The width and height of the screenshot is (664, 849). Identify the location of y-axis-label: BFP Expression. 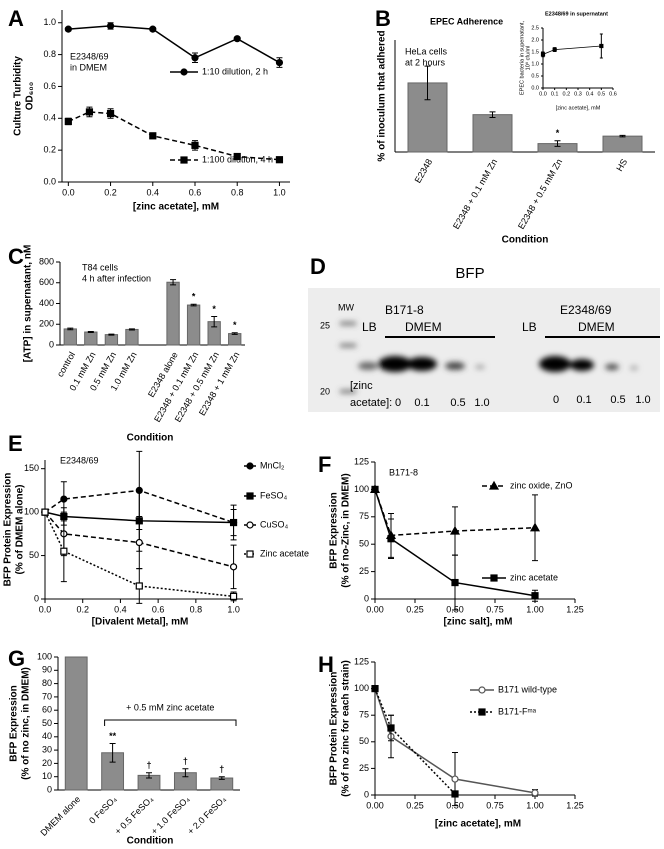
(334, 530).